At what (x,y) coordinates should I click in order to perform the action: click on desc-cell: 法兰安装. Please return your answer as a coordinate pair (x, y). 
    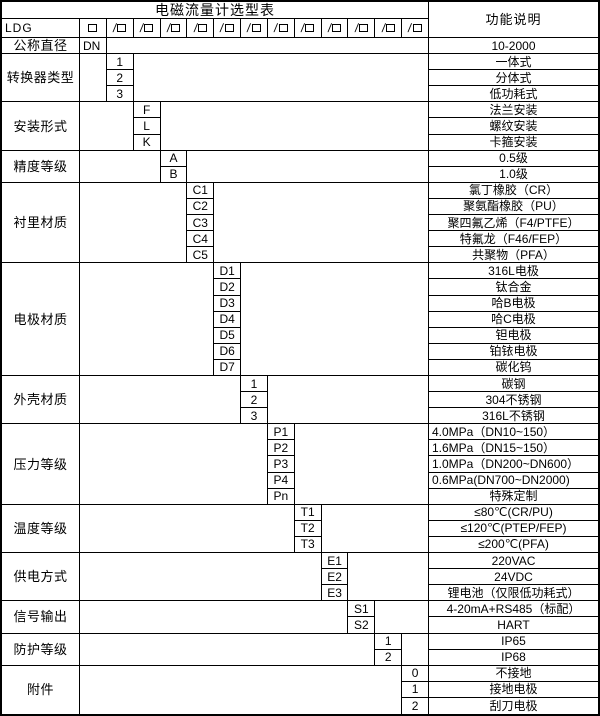
    Looking at the image, I should click on (513, 110).